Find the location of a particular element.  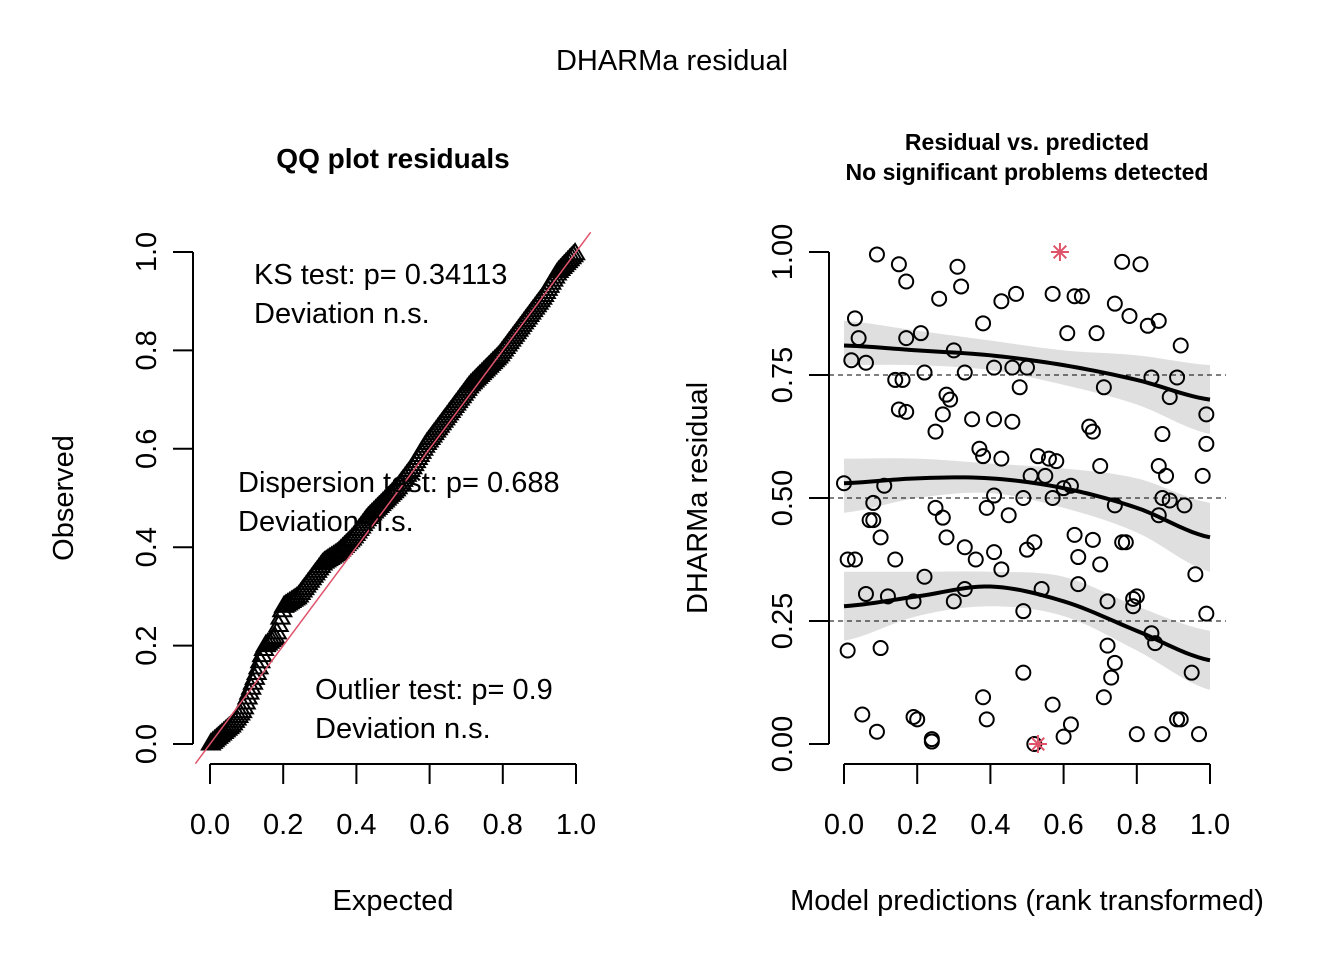

outlier-test-label: Outlier test: p= 0.9 is located at coordinates (434, 690).